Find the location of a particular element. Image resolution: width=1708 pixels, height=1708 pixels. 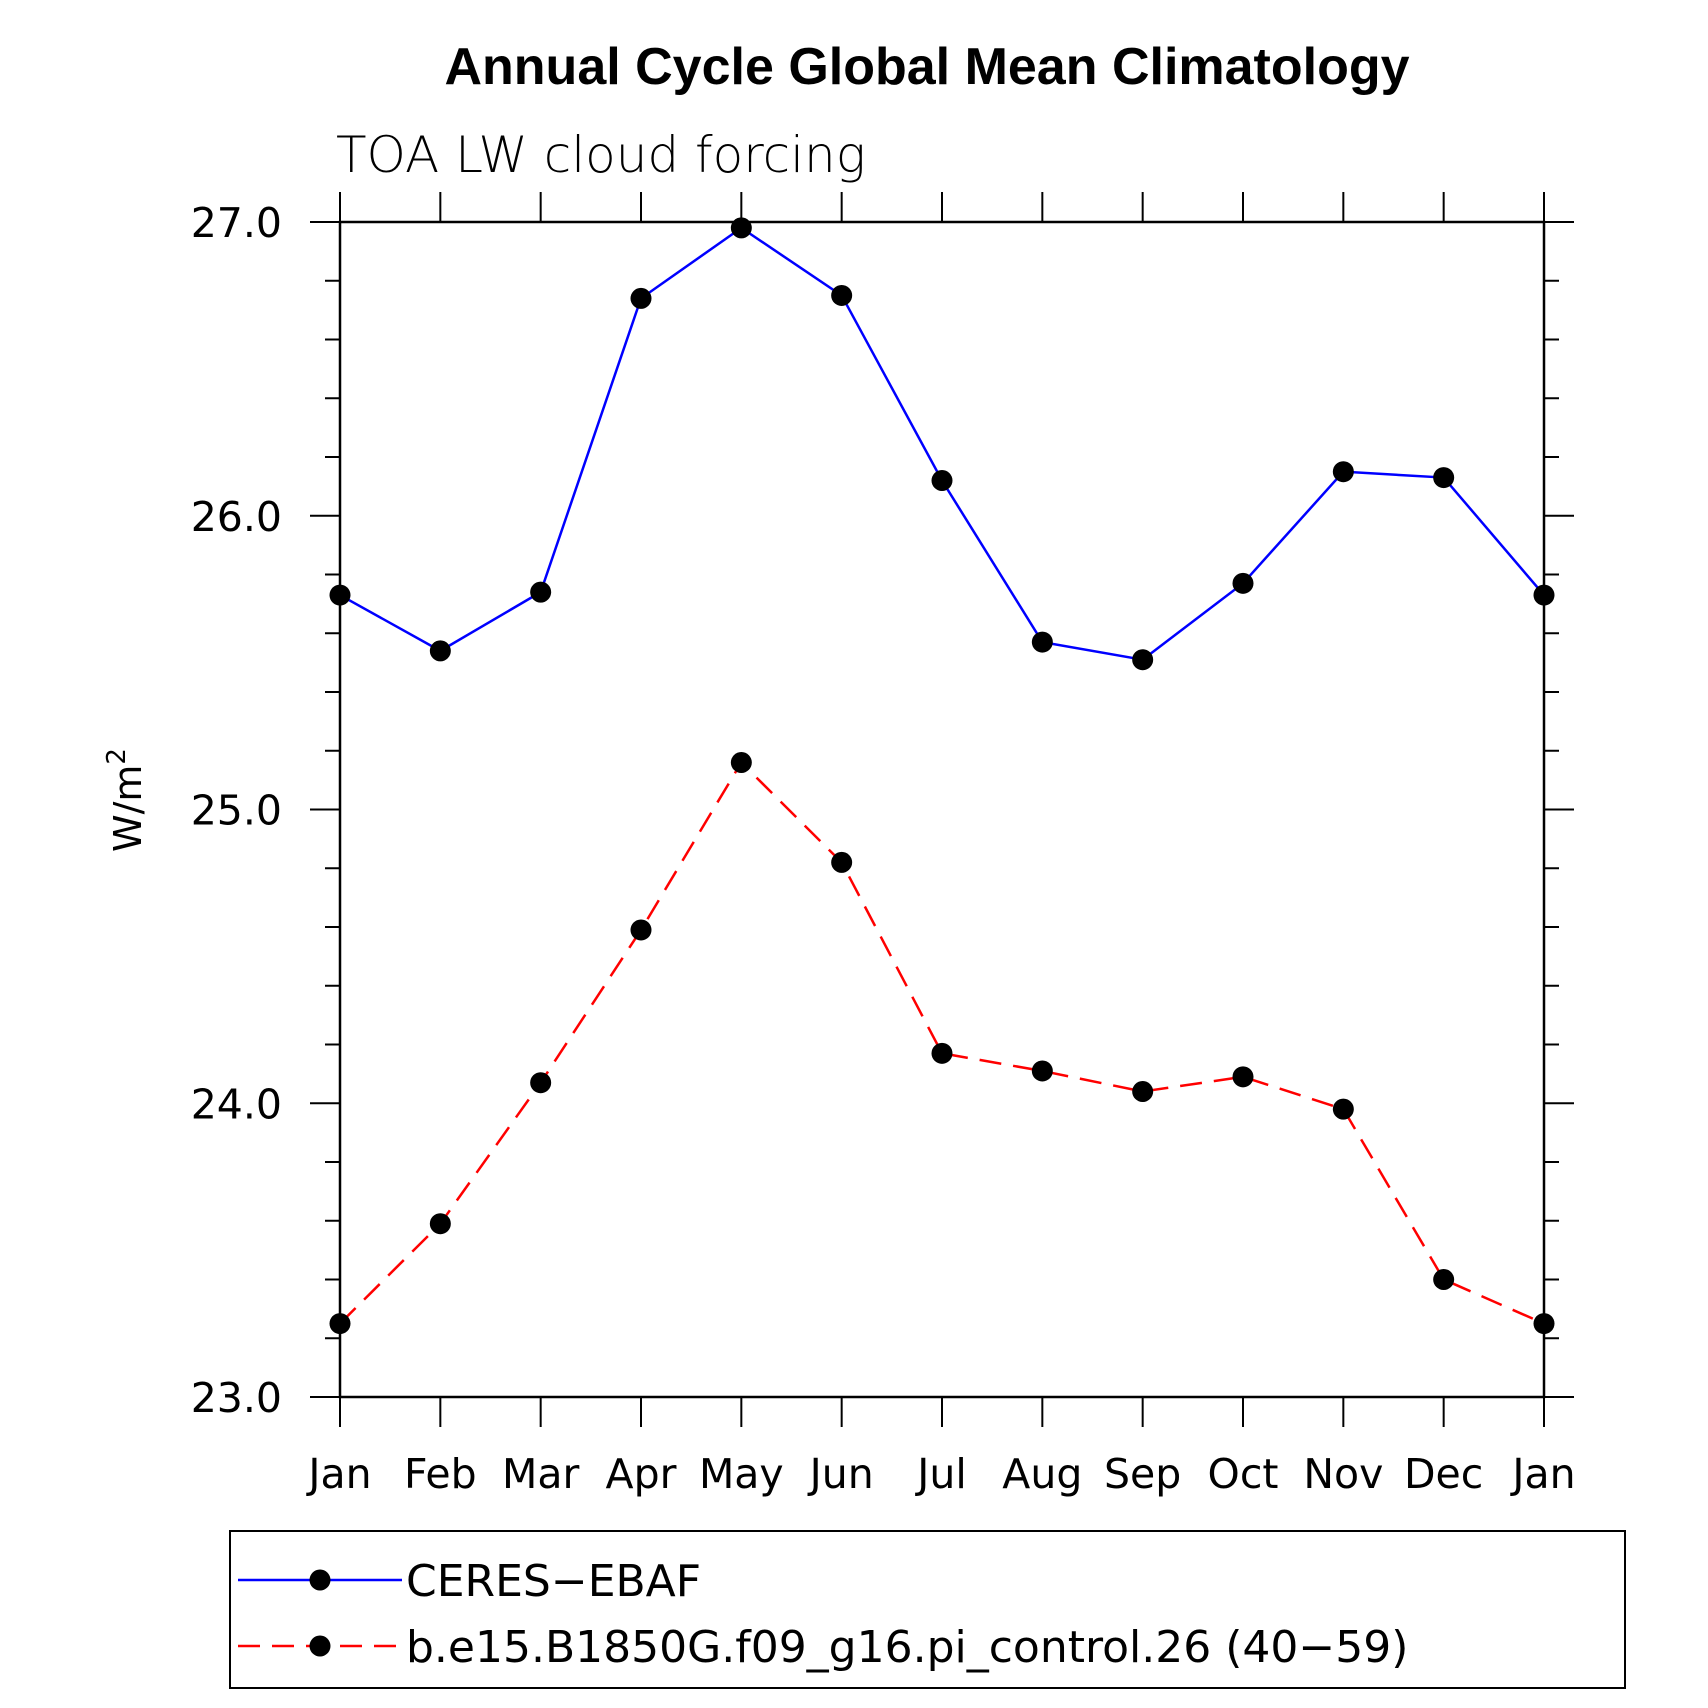

y-tick-label: 24.0 is located at coordinates (236, 1104).